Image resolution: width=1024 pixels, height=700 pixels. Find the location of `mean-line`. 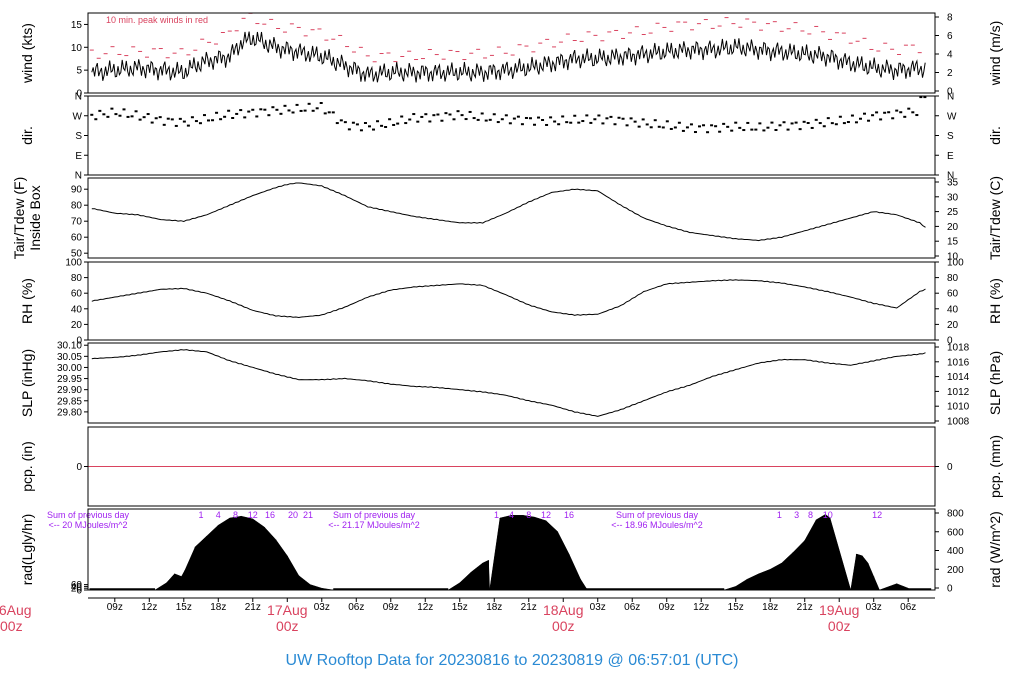

mean-line is located at coordinates (508, 57).